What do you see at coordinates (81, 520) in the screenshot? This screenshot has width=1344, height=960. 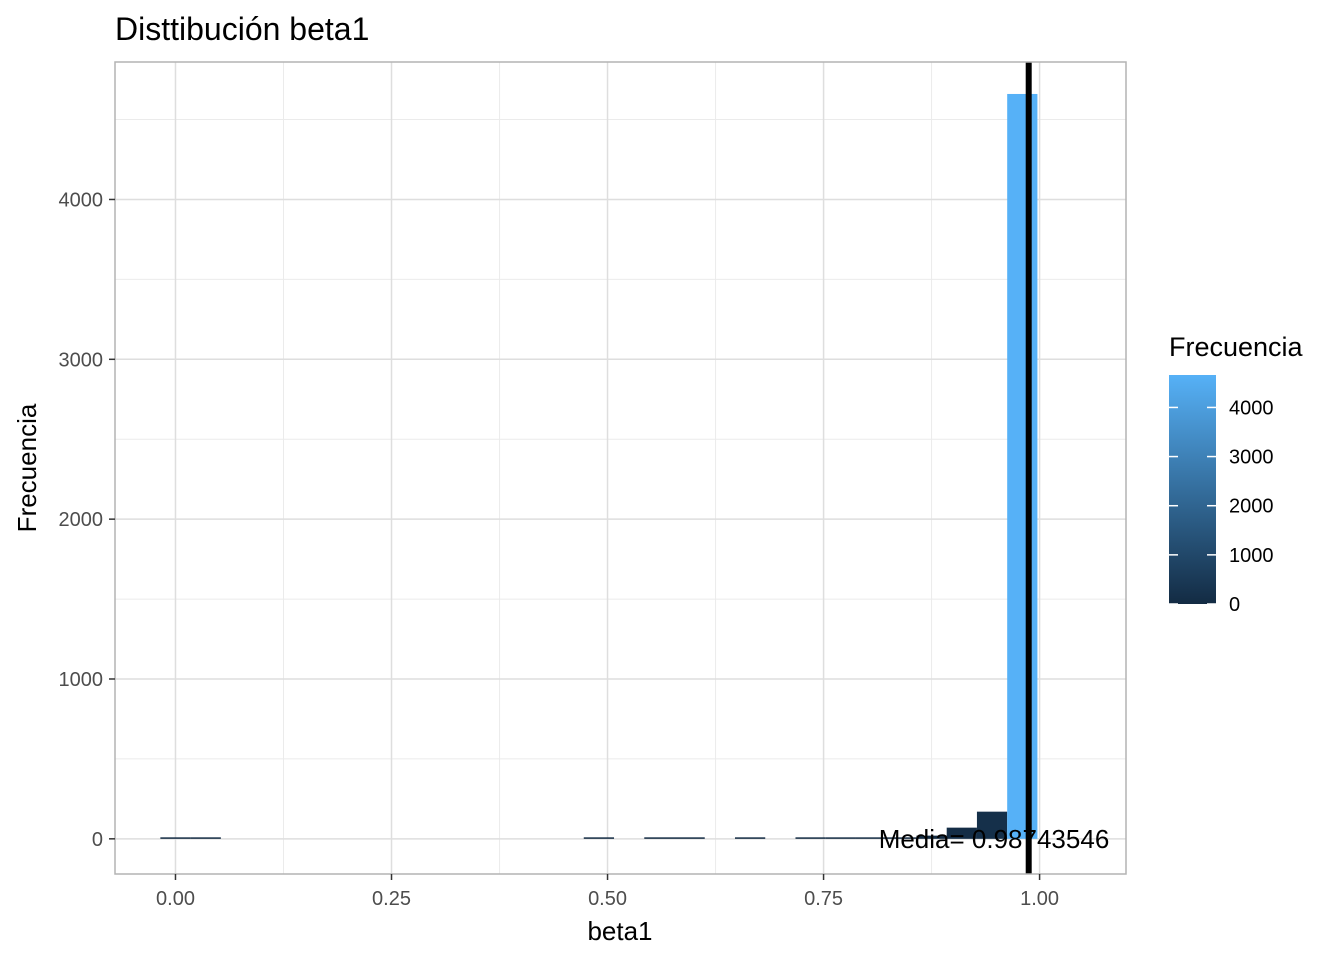 I see `y-tick-label: 2000` at bounding box center [81, 520].